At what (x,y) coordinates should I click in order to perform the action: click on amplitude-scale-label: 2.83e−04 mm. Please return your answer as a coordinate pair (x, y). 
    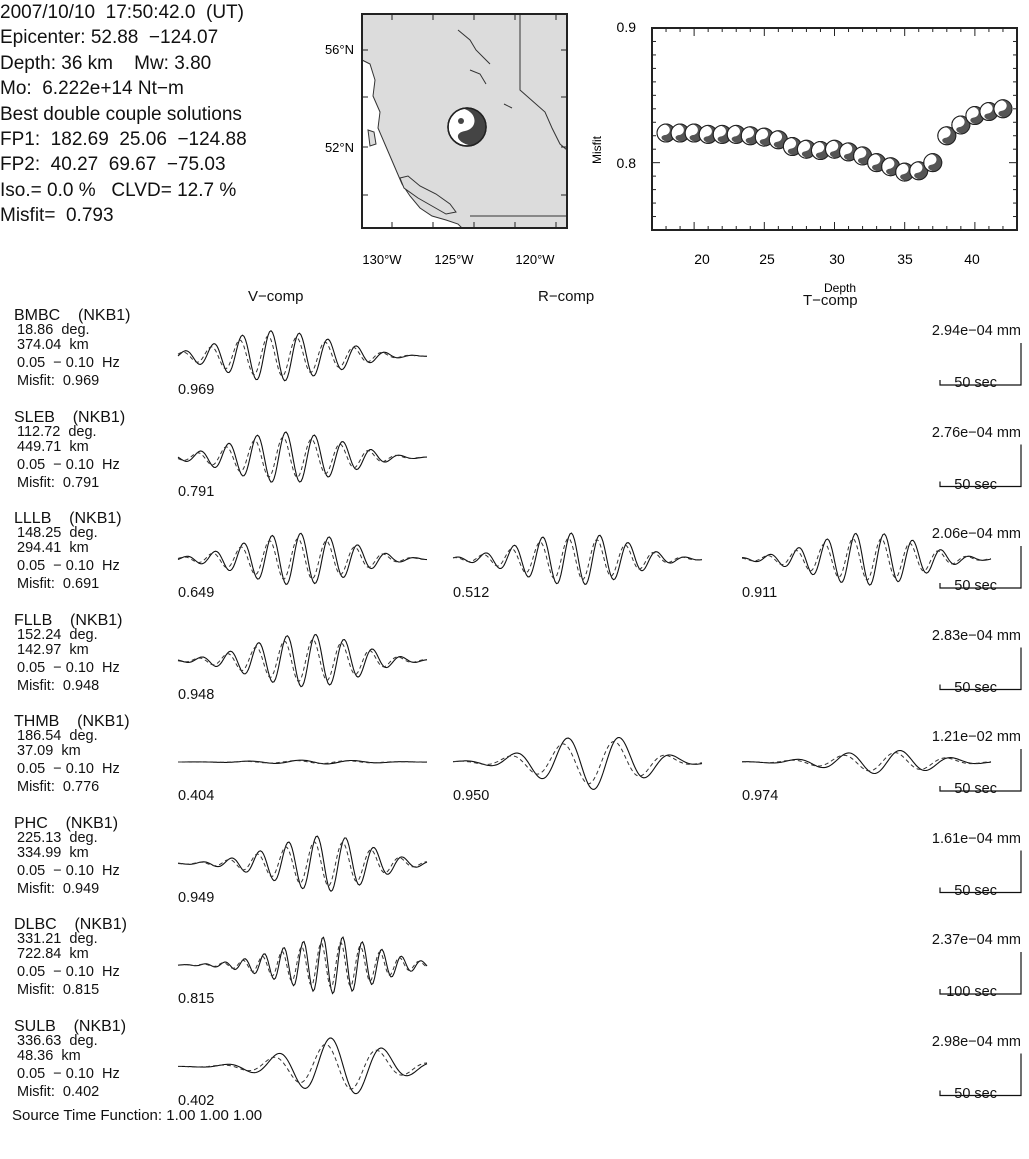
    Looking at the image, I should click on (976, 635).